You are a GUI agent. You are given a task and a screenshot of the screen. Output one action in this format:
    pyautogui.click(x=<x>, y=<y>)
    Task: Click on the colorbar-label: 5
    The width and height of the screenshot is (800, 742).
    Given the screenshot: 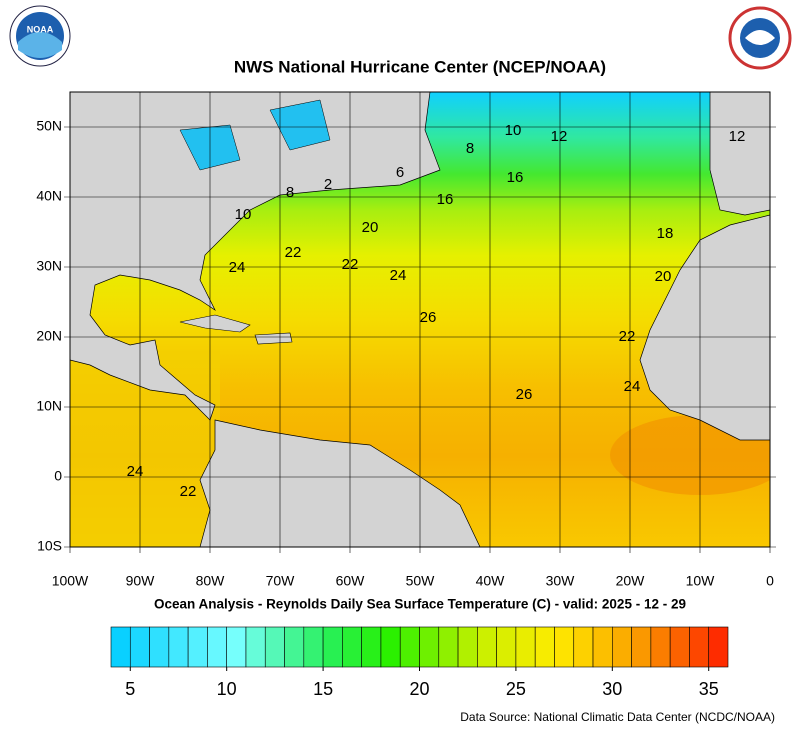 What is the action you would take?
    pyautogui.click(x=130, y=689)
    